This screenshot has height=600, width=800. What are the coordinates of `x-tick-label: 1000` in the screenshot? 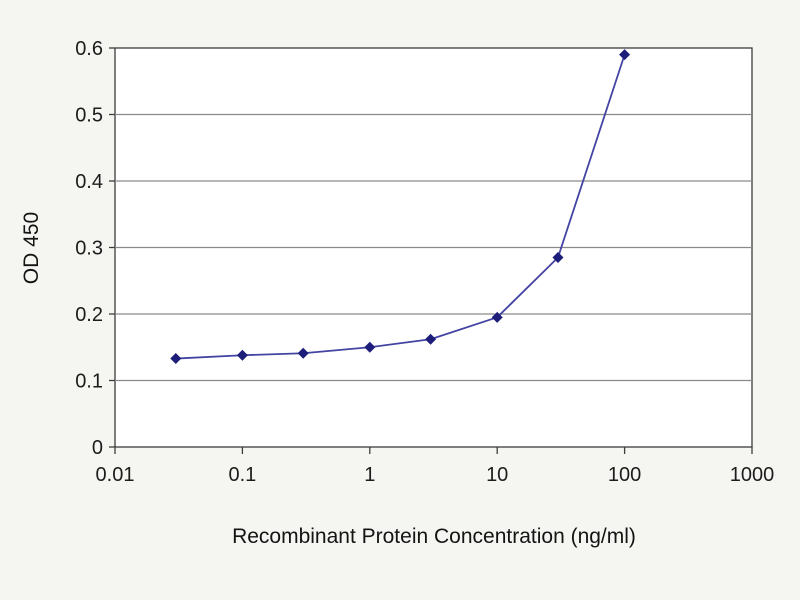 It's located at (752, 475).